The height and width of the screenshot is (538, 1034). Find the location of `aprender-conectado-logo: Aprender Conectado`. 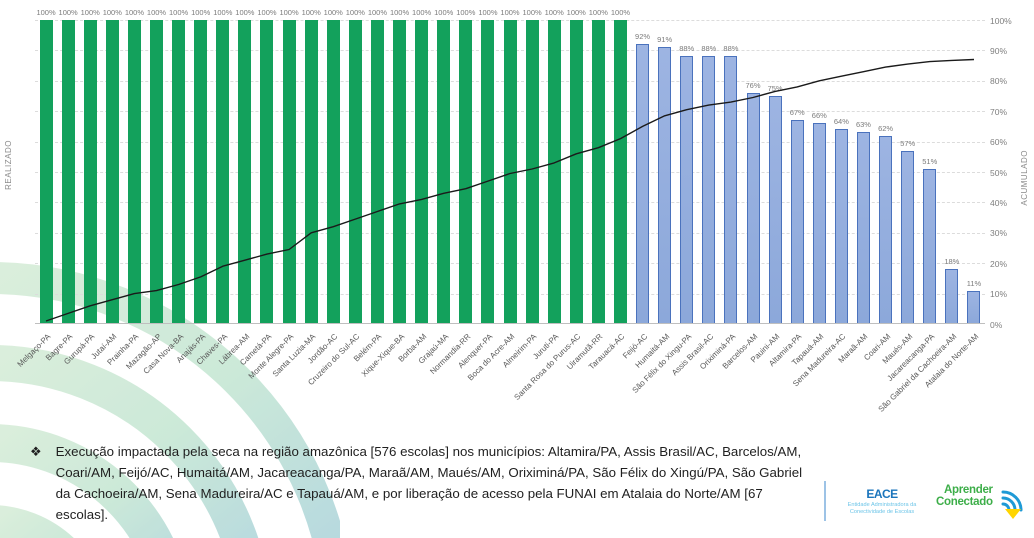

aprender-conectado-logo: Aprender Conectado is located at coordinates (979, 501).